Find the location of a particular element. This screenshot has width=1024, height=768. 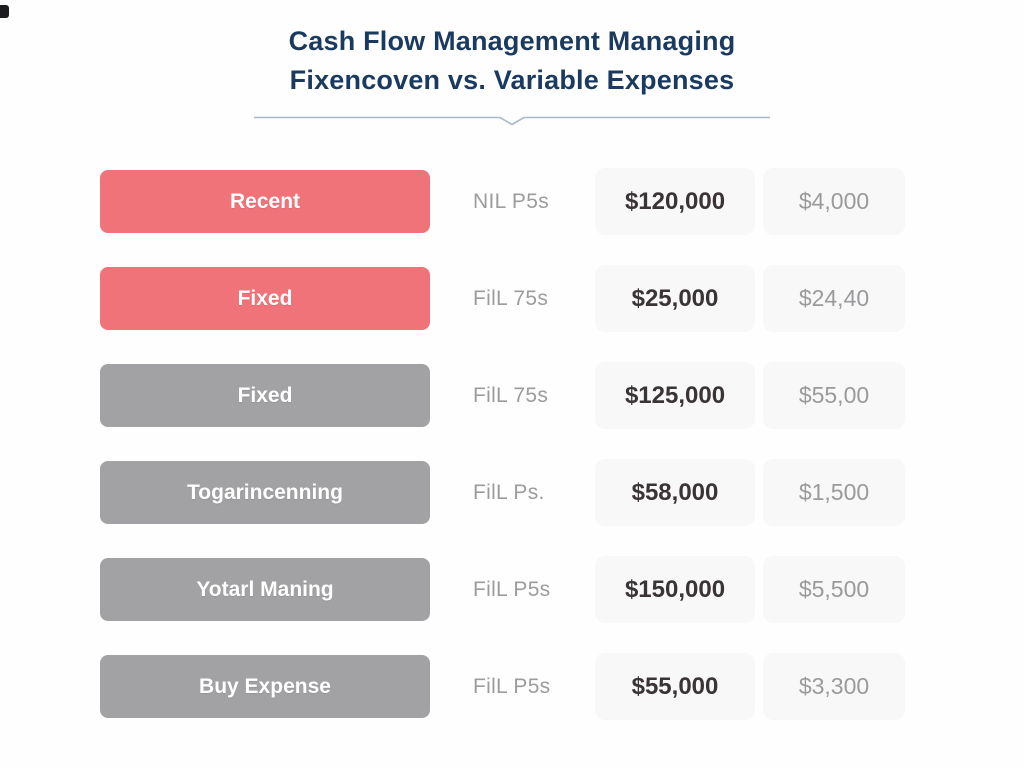

table-row: Fixed FilL 75s $25,000 $24,40 is located at coordinates (512, 298).